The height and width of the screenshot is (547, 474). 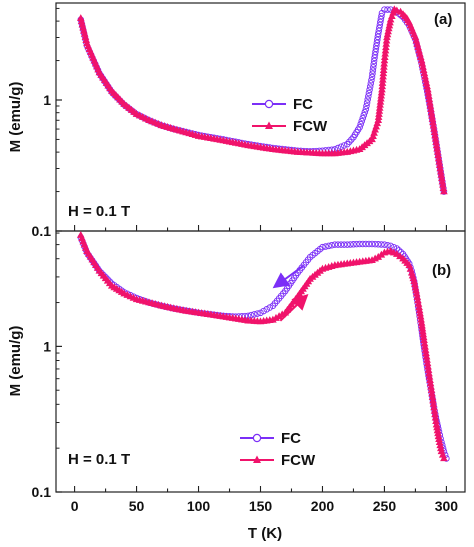 I want to click on x-tick-label: 50, so click(x=137, y=506).